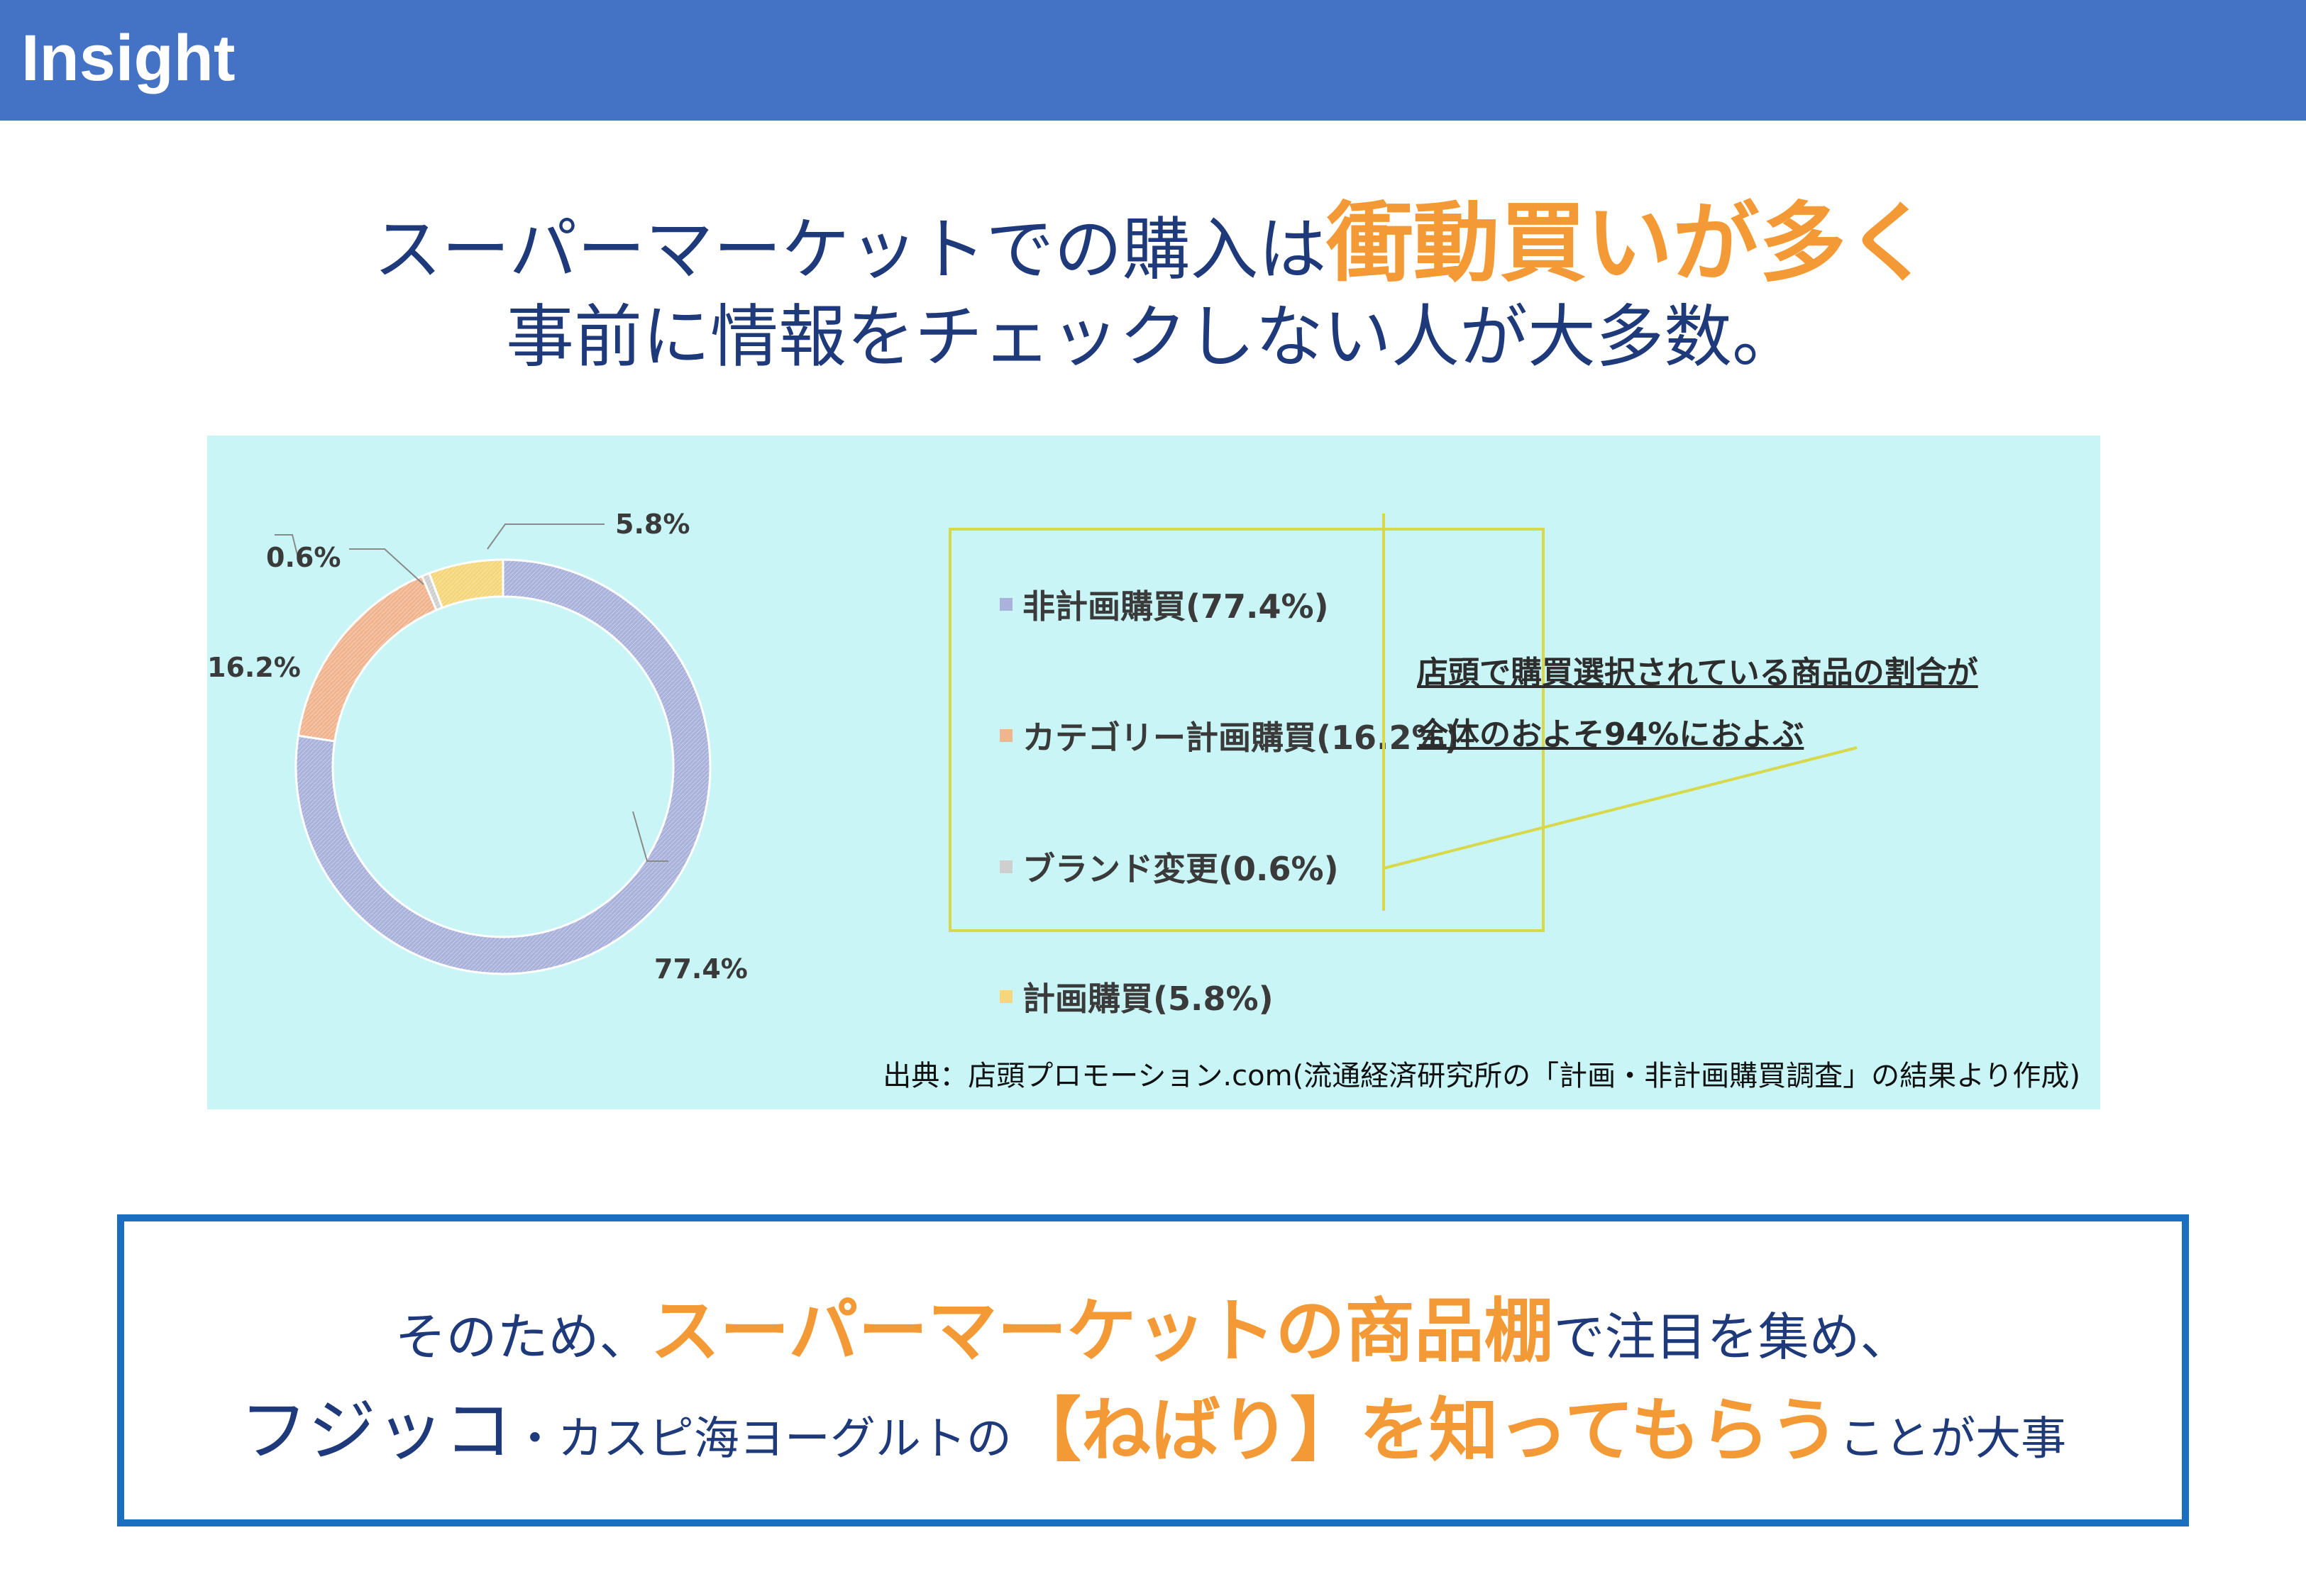  I want to click on header-bar, so click(1153, 60).